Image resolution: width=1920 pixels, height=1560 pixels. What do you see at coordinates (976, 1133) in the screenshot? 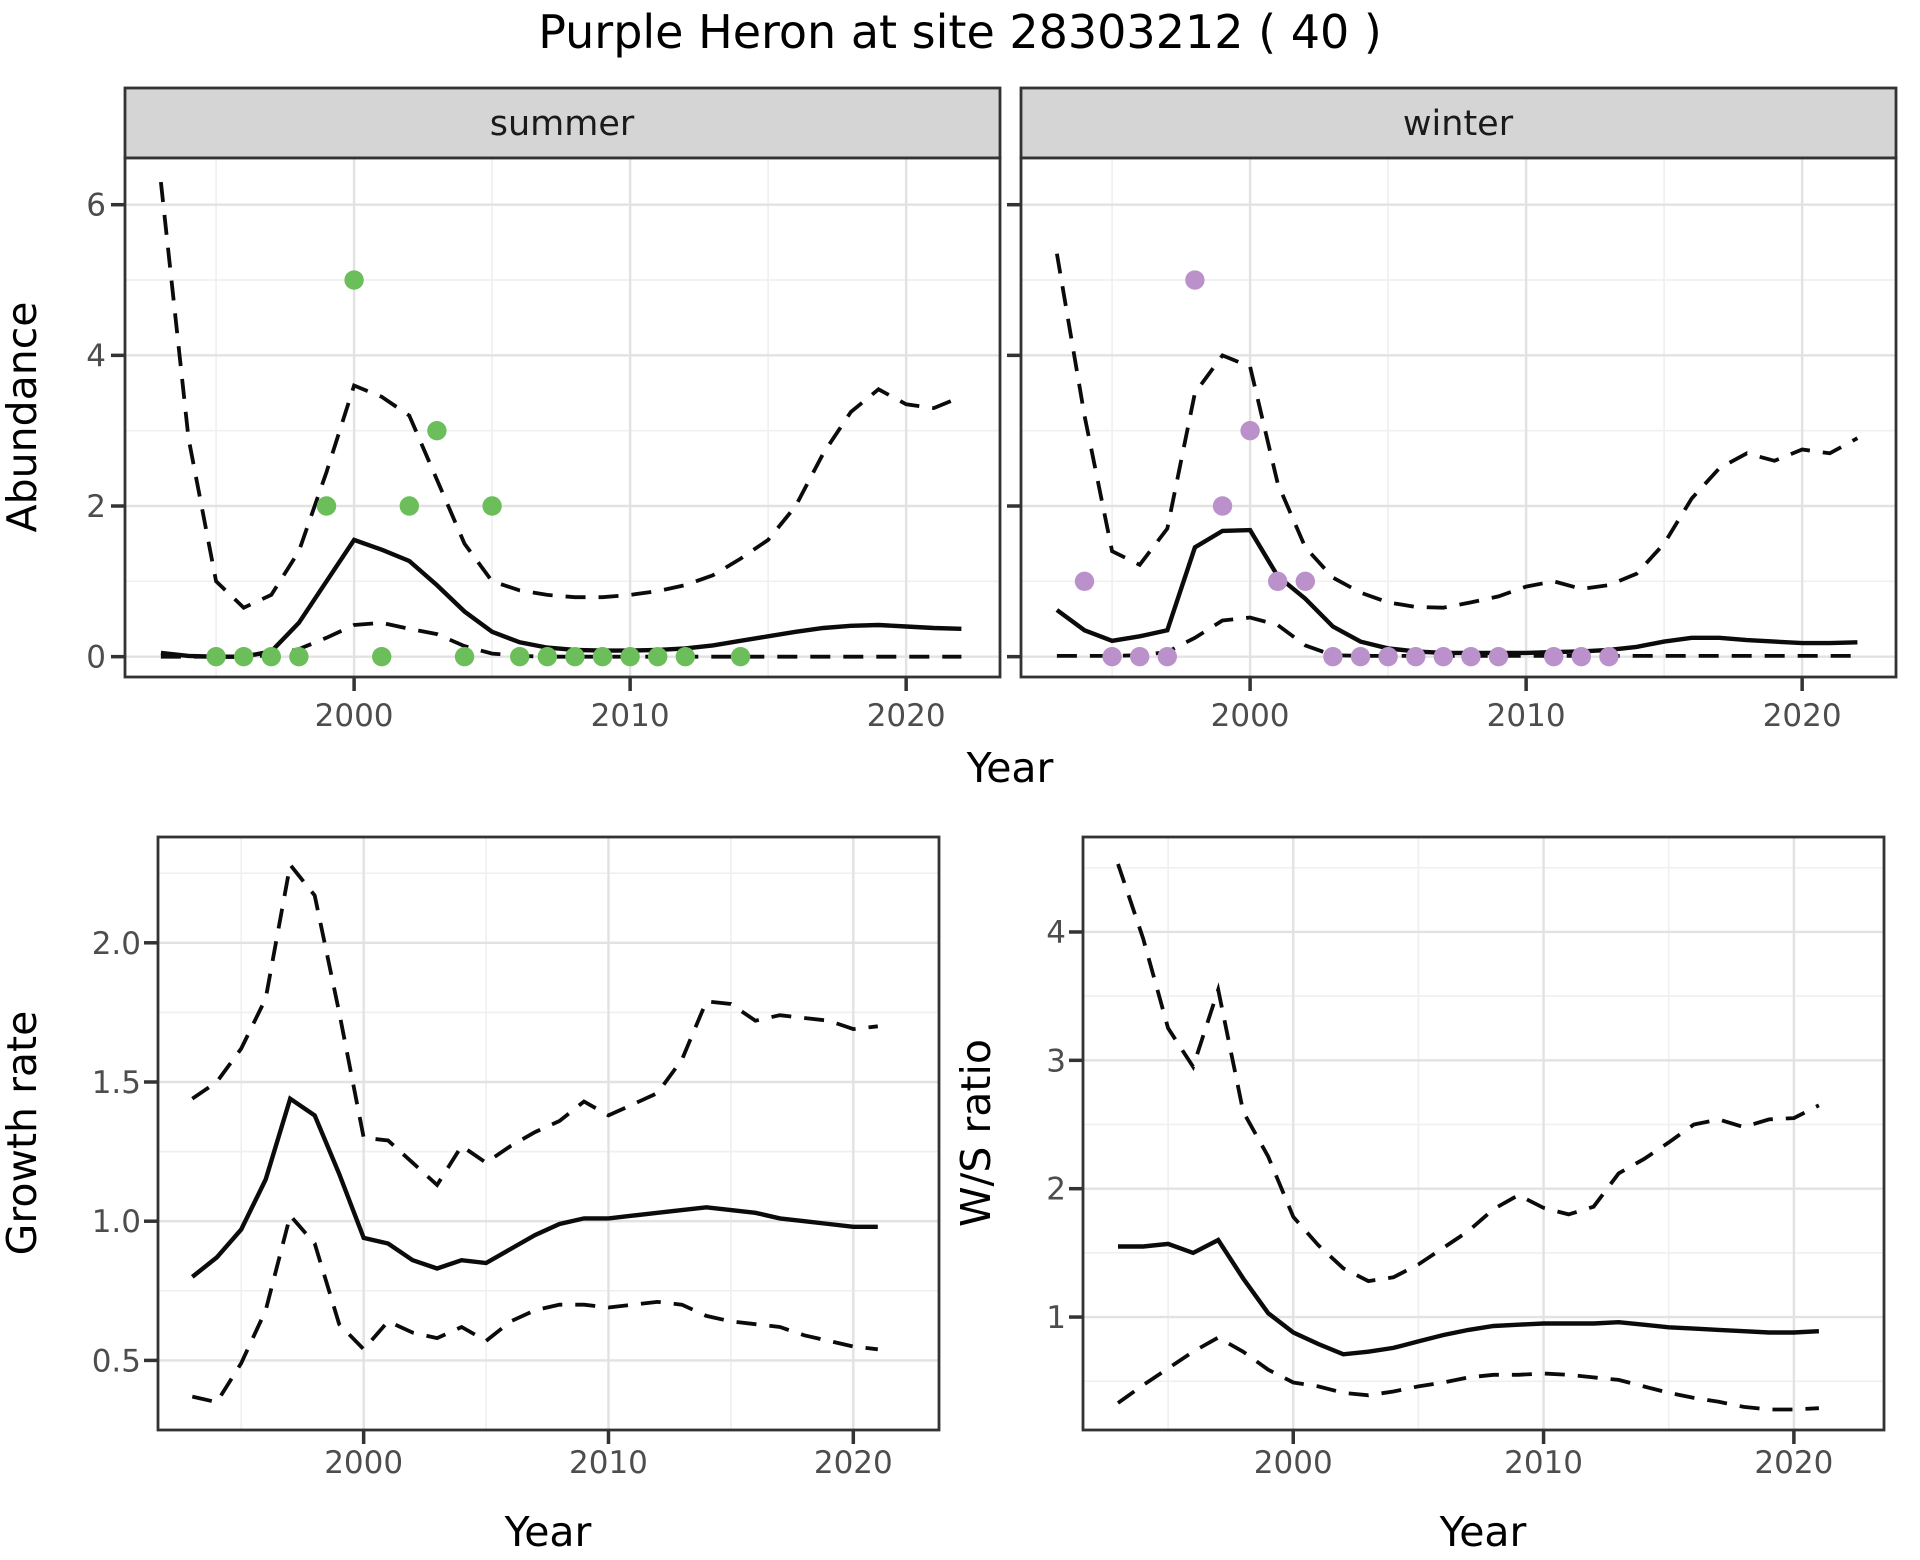
I see `ws-ratio-y-axis-title: W/S ratio` at bounding box center [976, 1133].